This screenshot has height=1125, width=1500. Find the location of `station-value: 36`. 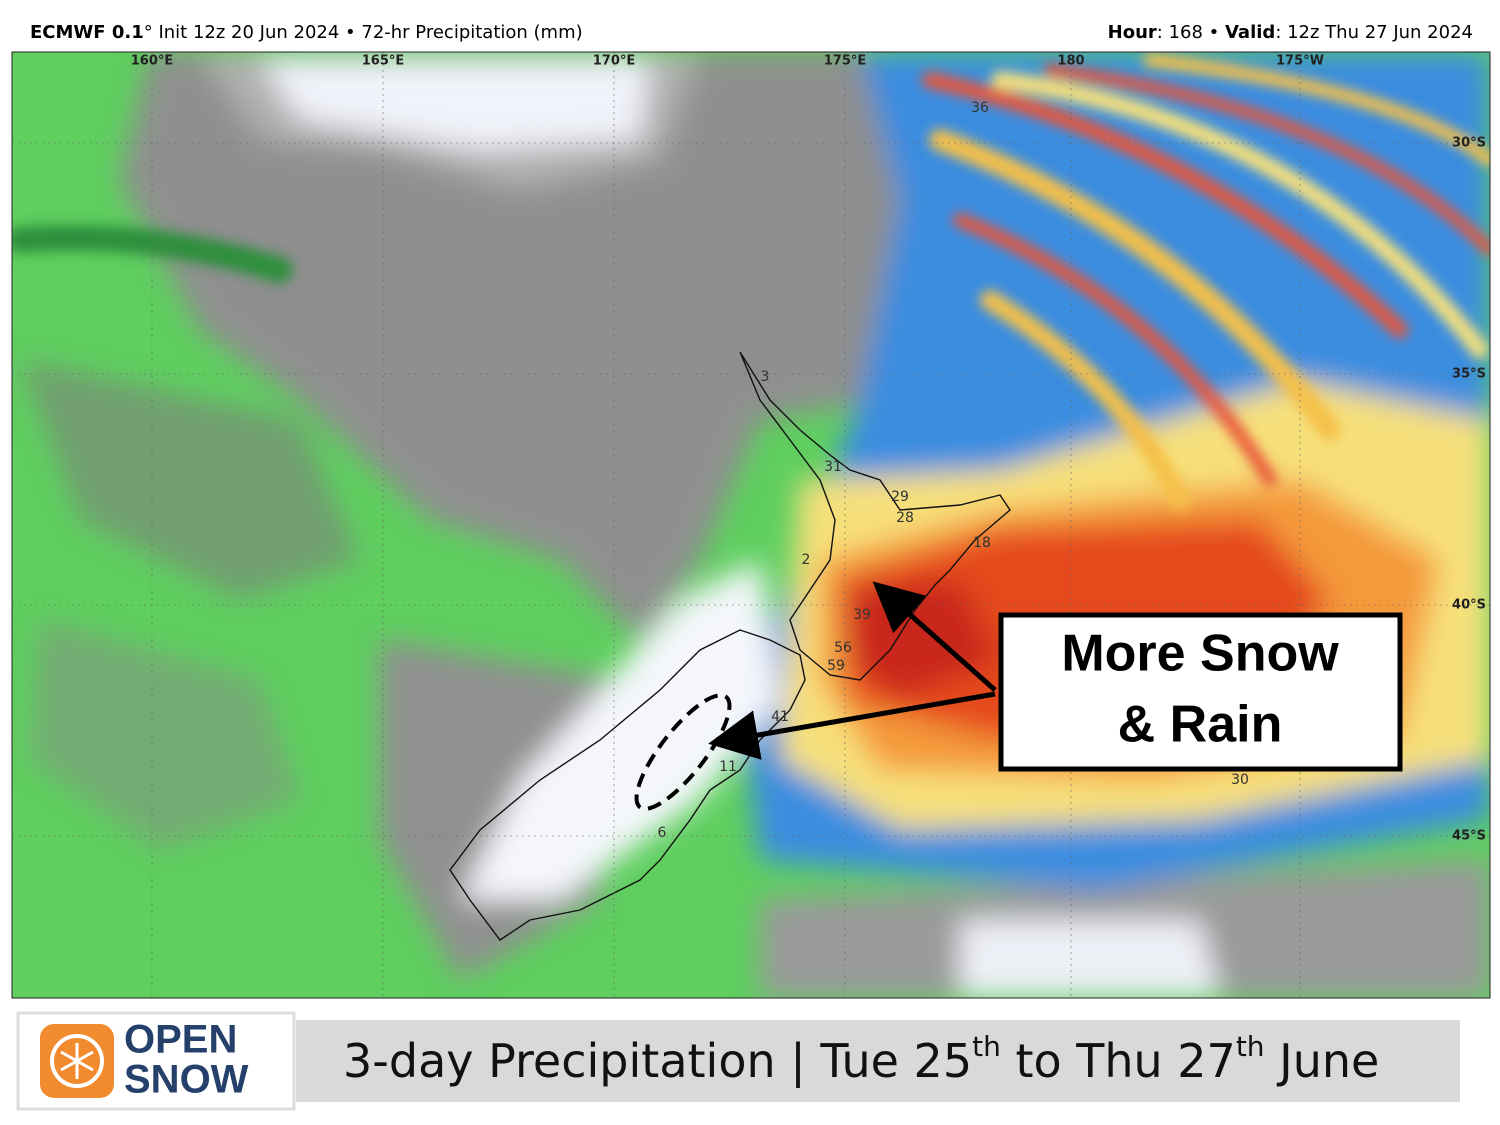

station-value: 36 is located at coordinates (980, 108).